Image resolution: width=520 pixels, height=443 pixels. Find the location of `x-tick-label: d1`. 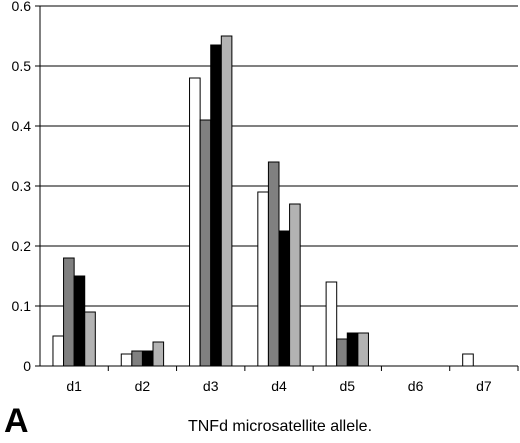

x-tick-label: d1 is located at coordinates (74, 386).